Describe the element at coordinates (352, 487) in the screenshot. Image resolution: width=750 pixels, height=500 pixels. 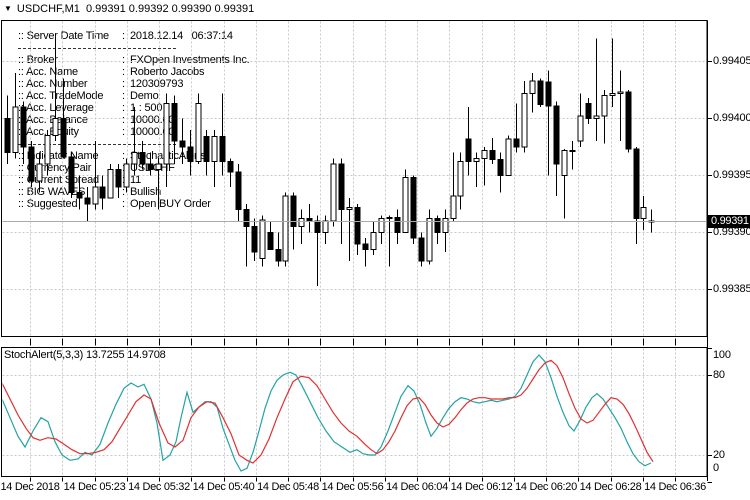
I see `time-axis-label: 14 Dec 05:56` at that location.